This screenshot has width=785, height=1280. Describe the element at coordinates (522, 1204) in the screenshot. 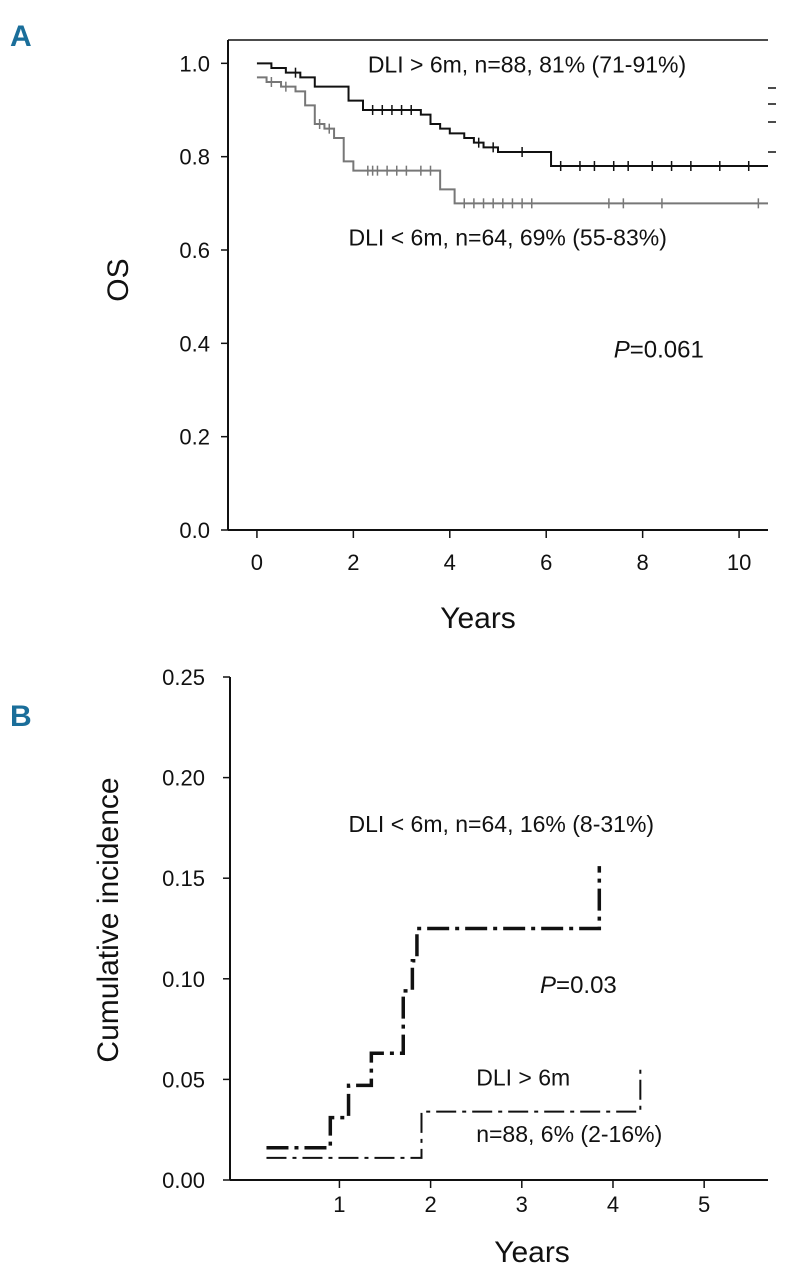

I see `x-tick-label: 3` at that location.